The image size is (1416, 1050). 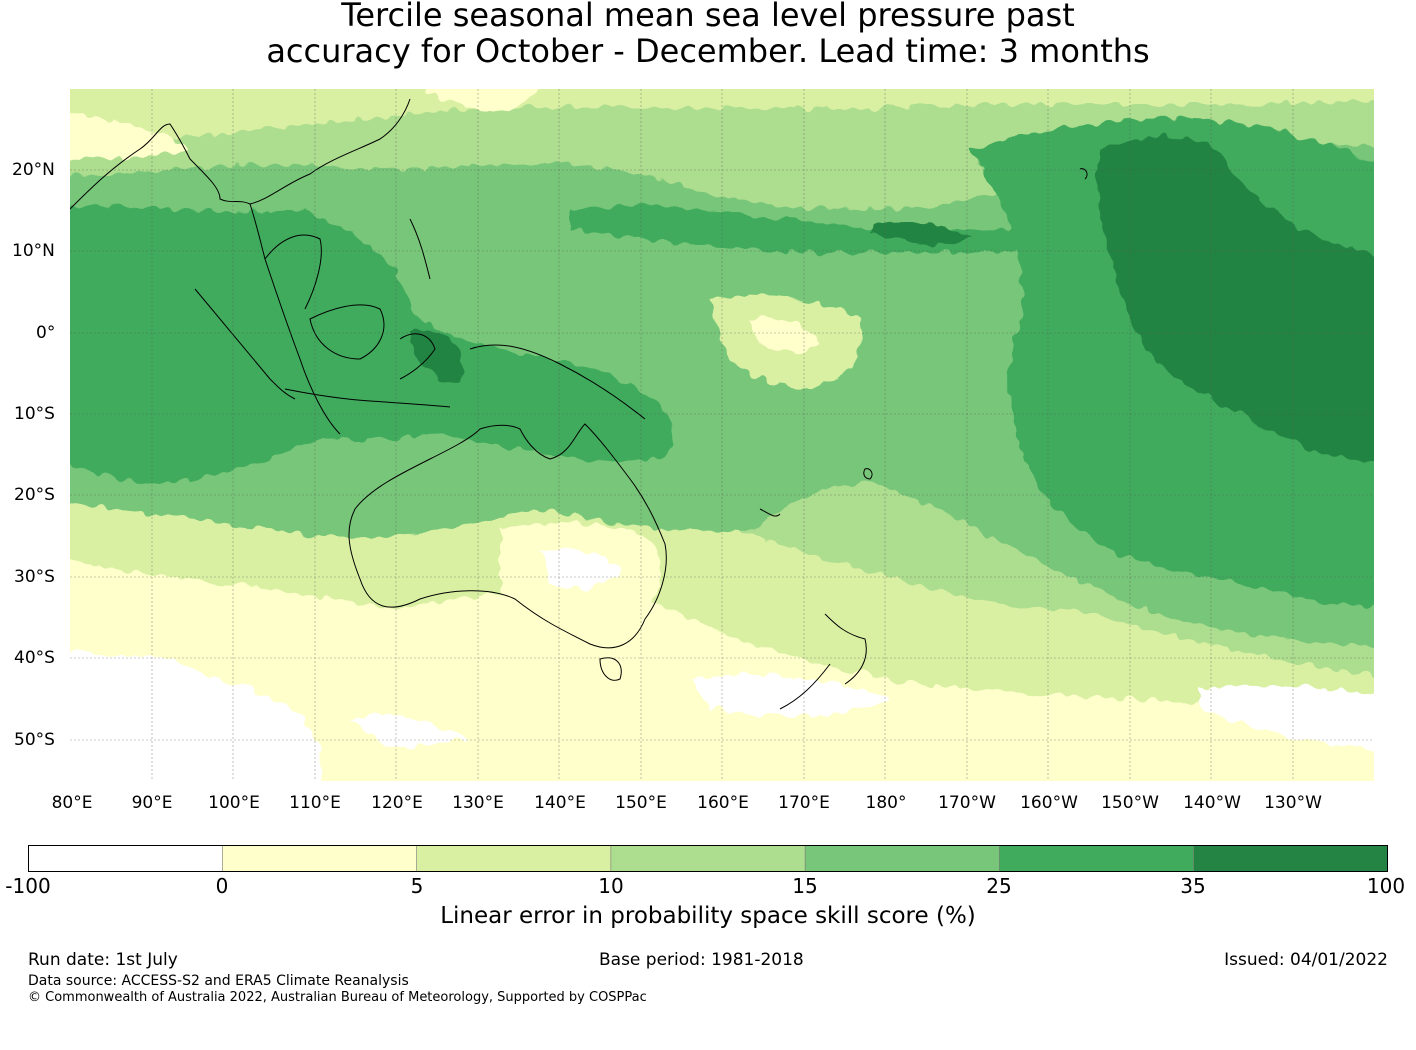 I want to click on lat-label-10n: 10°N, so click(x=33, y=251).